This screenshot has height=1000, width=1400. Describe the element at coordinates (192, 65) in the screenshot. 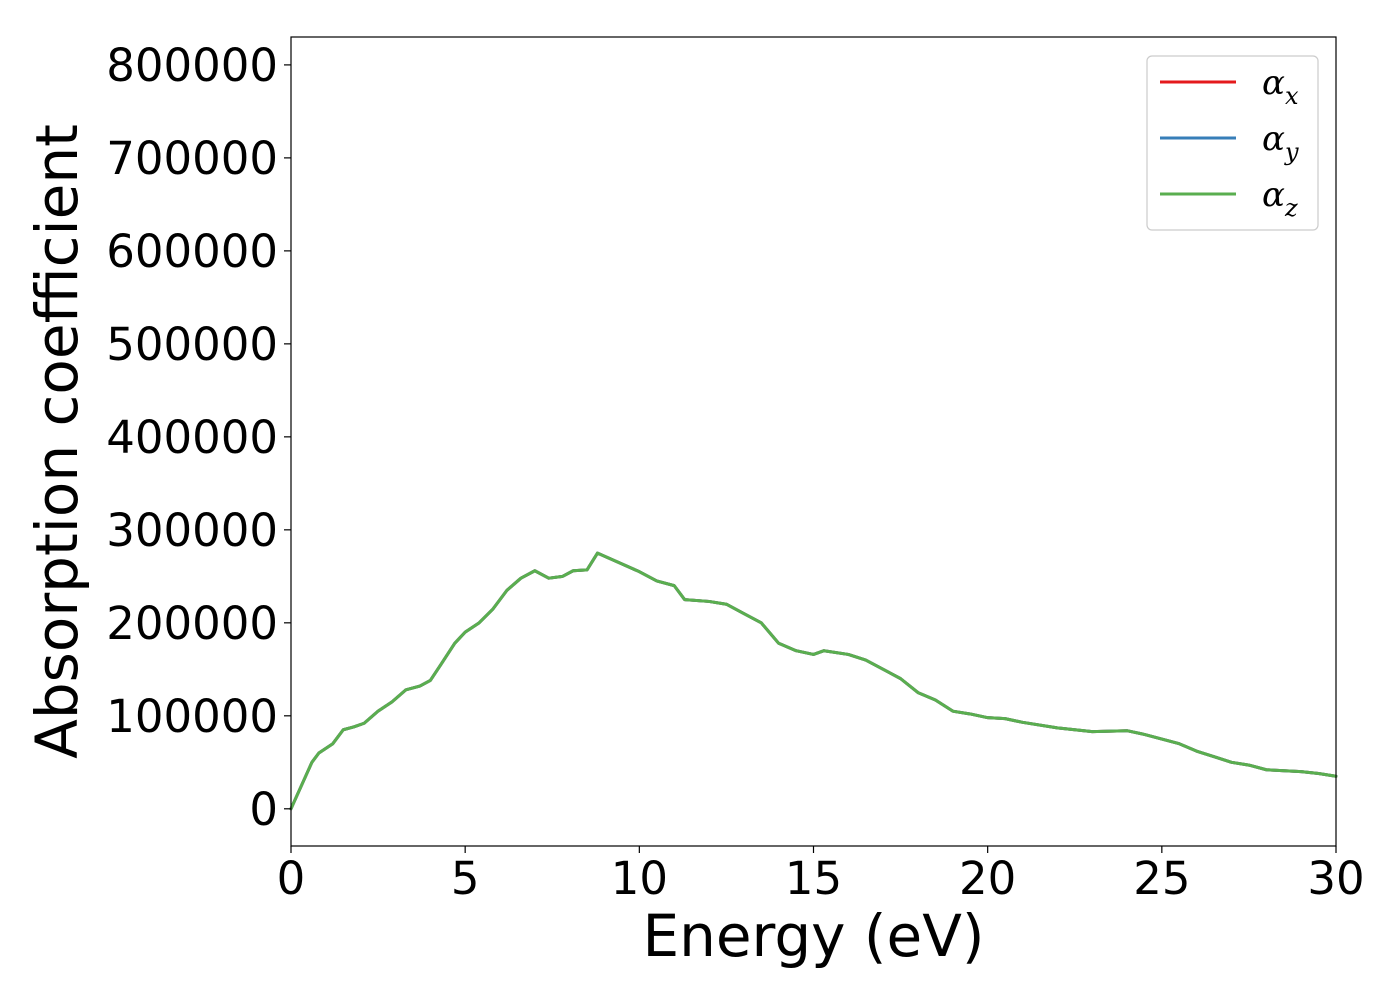

I see `y-tick-label: 800000` at that location.